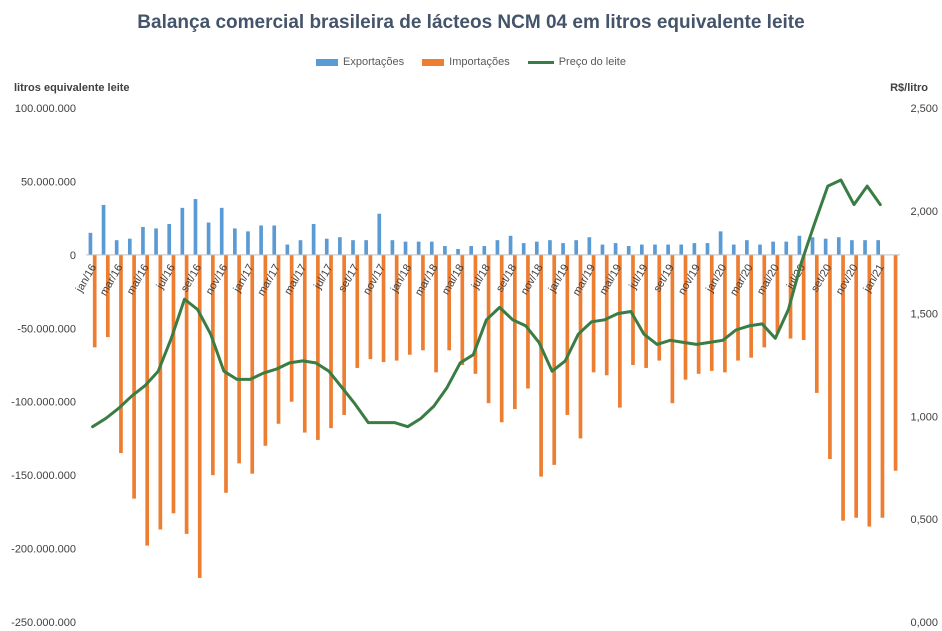 This screenshot has height=631, width=942. I want to click on series-exportacoes, so click(484, 227).